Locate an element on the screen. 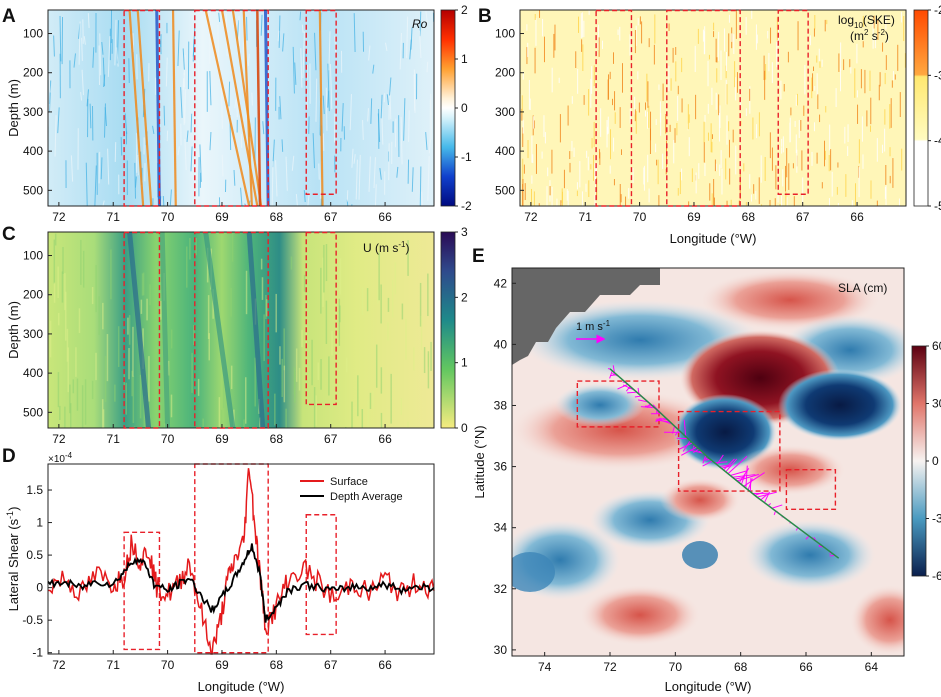 This screenshot has height=697, width=941. ytick-label: 36 is located at coordinates (501, 467).